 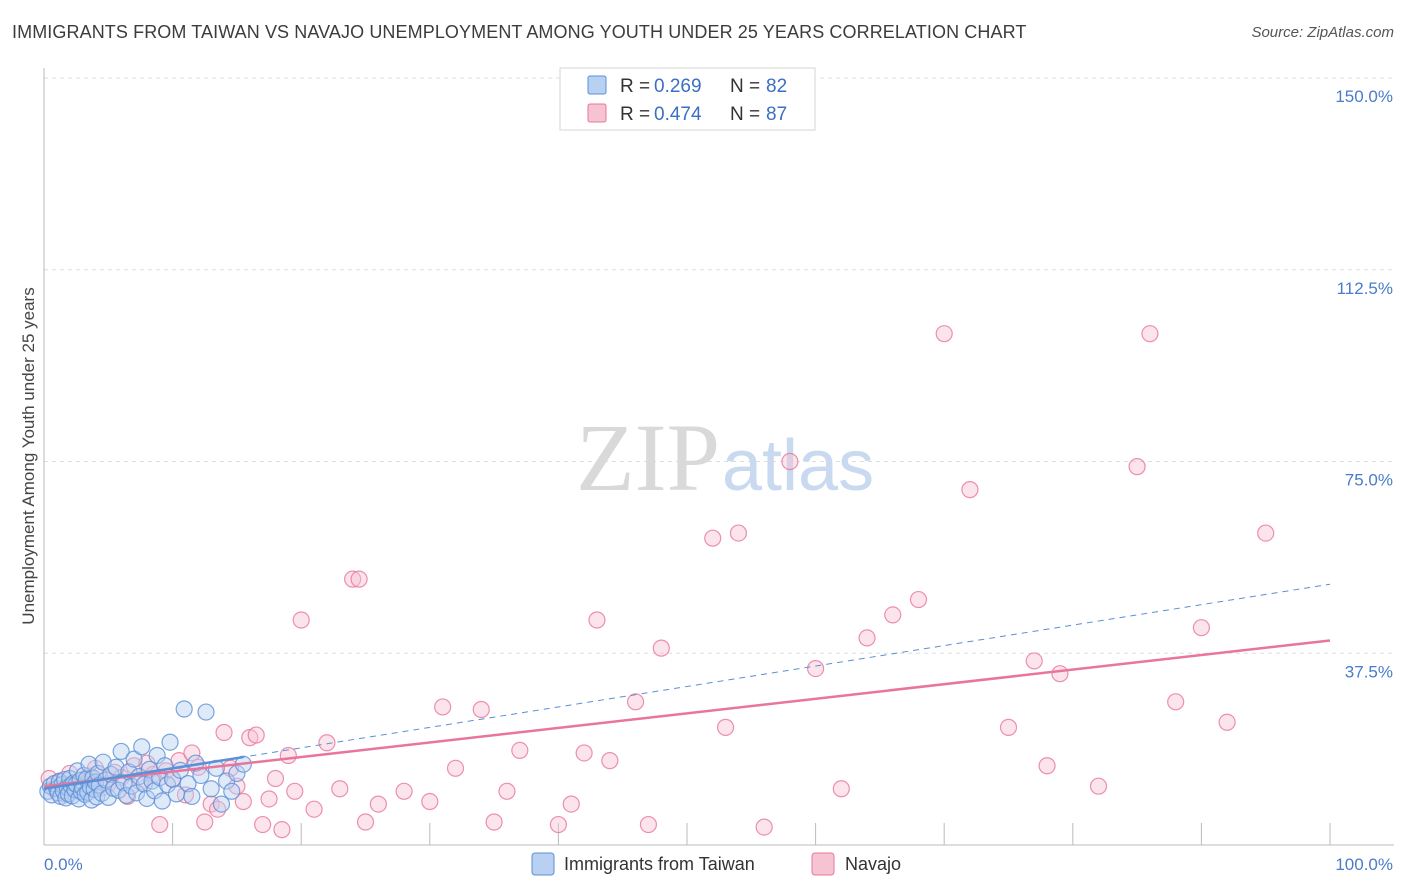 I want to click on top-legend: R = 0.269 N = 82 R = 0.474 N = 87, so click(x=687, y=99).